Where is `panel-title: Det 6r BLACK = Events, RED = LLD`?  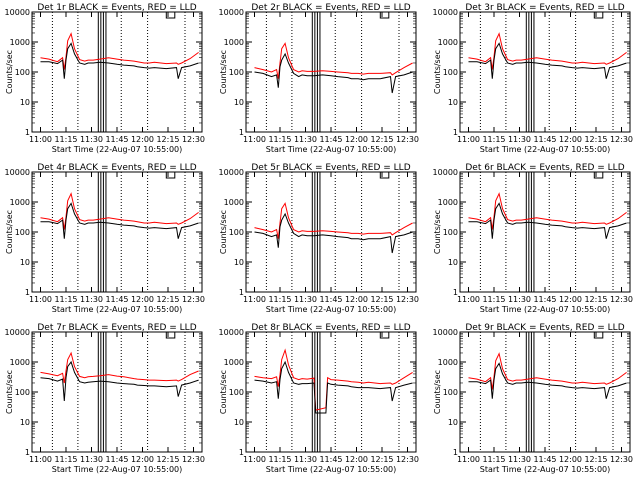 panel-title: Det 6r BLACK = Events, RED = LLD is located at coordinates (544, 168).